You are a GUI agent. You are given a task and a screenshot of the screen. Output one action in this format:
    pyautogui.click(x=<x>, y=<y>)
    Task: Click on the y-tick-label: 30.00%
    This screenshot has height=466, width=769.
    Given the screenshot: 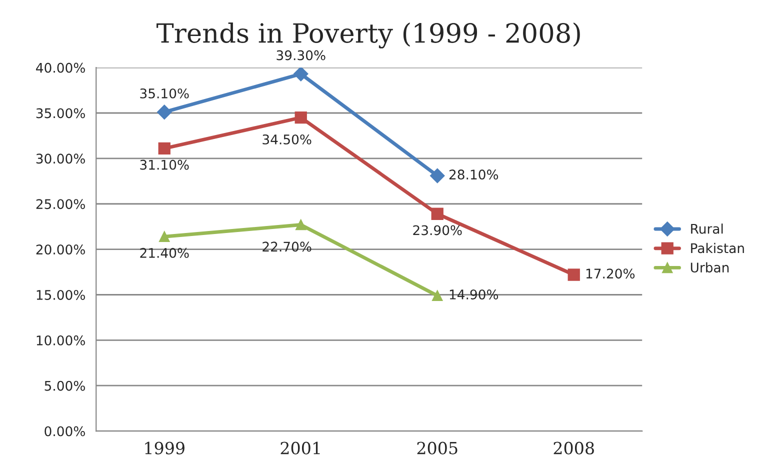 What is the action you would take?
    pyautogui.click(x=60, y=159)
    